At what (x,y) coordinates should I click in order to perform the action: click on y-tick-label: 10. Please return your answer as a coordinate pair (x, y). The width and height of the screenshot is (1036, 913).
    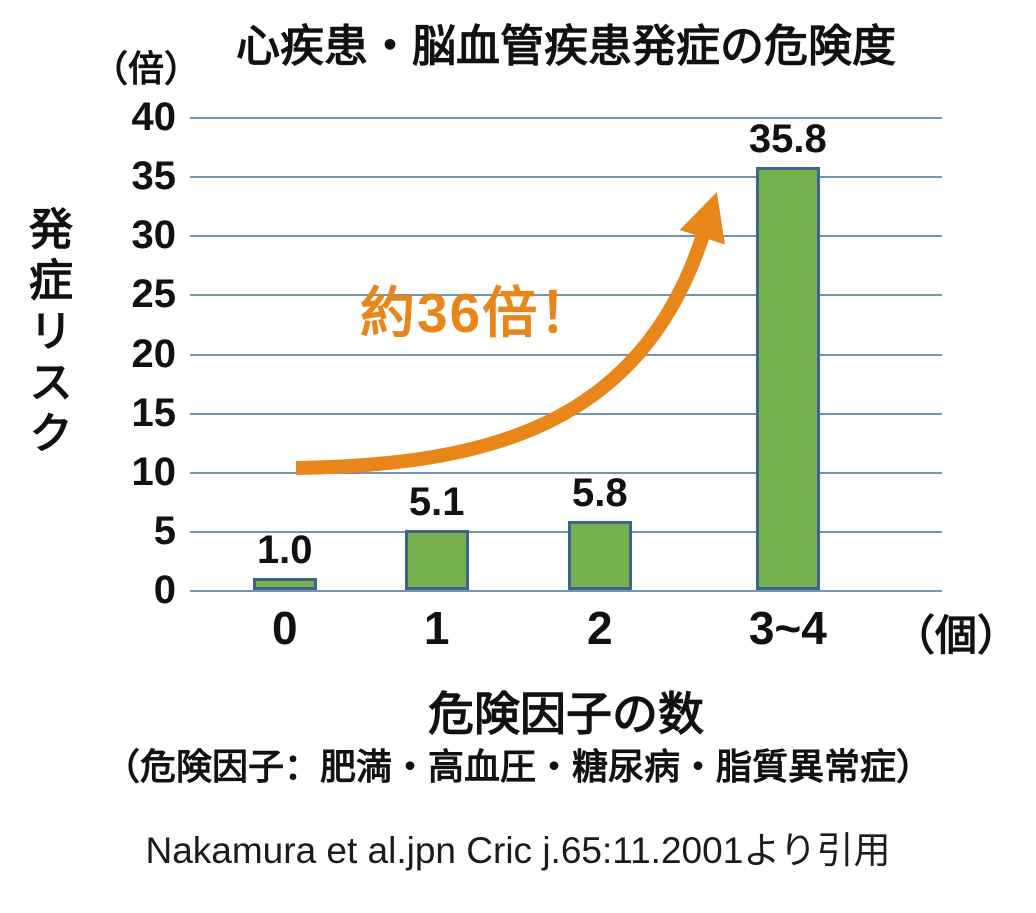
    Looking at the image, I should click on (154, 471).